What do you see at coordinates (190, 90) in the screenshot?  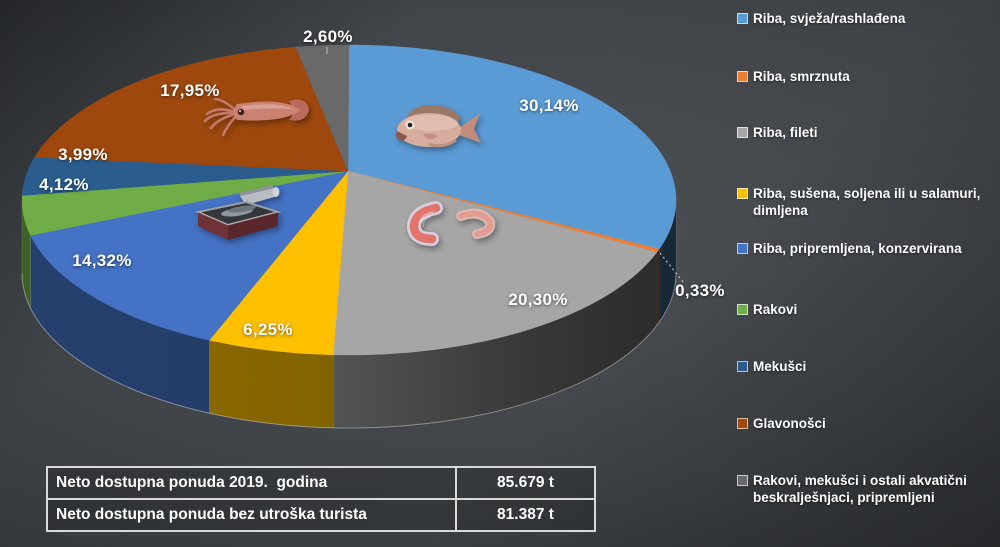 I see `slice-label-glavonosci: 17,95%` at bounding box center [190, 90].